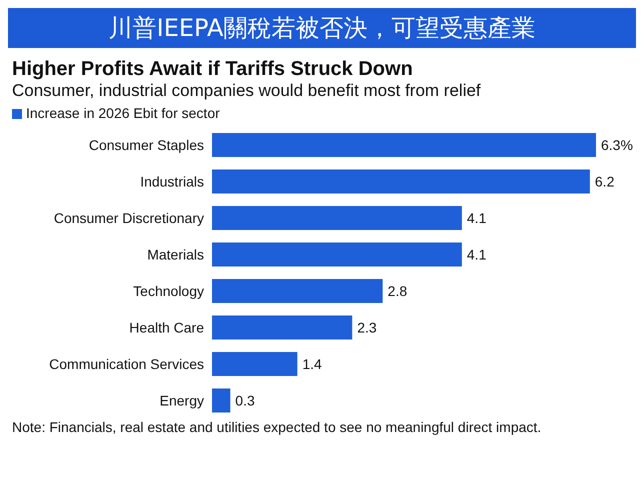 The height and width of the screenshot is (488, 644). What do you see at coordinates (312, 364) in the screenshot?
I see `data-label: 1.4` at bounding box center [312, 364].